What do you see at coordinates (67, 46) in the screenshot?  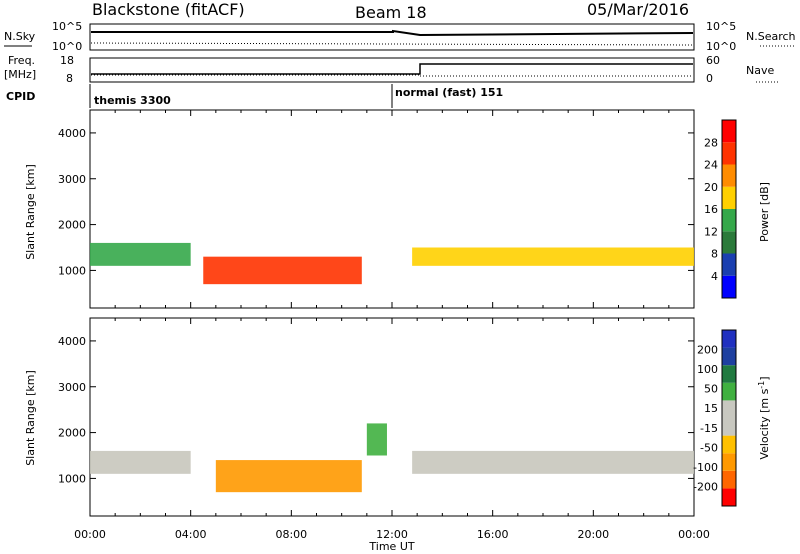 I see `nsky-tick-bottom: 10^0` at bounding box center [67, 46].